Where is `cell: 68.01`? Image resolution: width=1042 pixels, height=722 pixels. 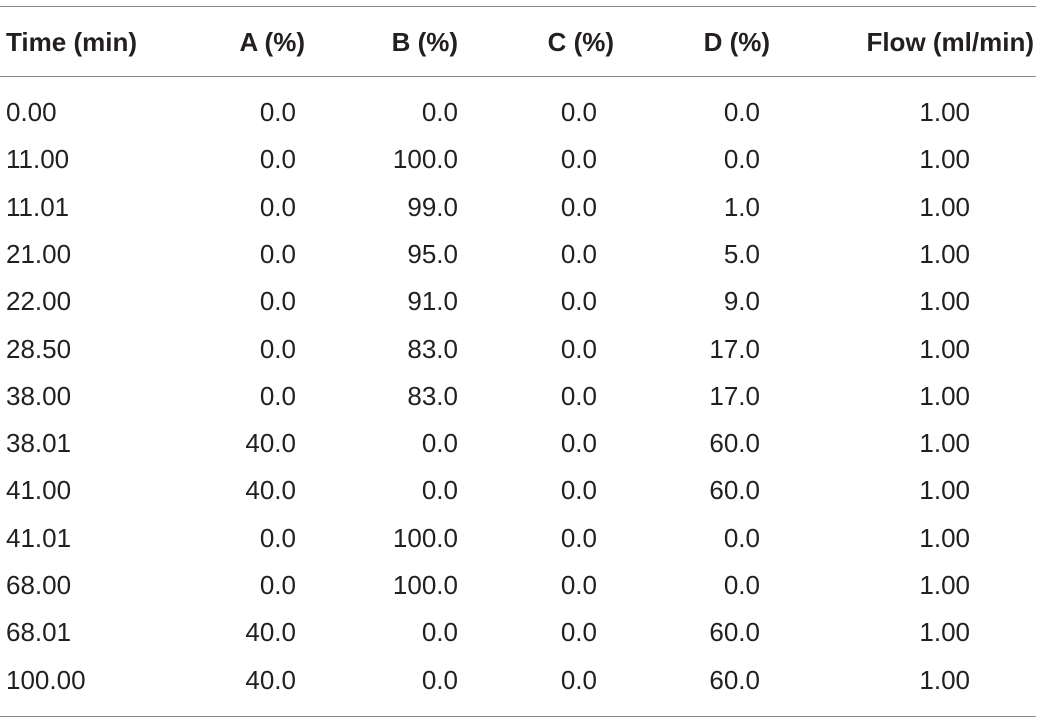
cell: 68.01 is located at coordinates (39, 632).